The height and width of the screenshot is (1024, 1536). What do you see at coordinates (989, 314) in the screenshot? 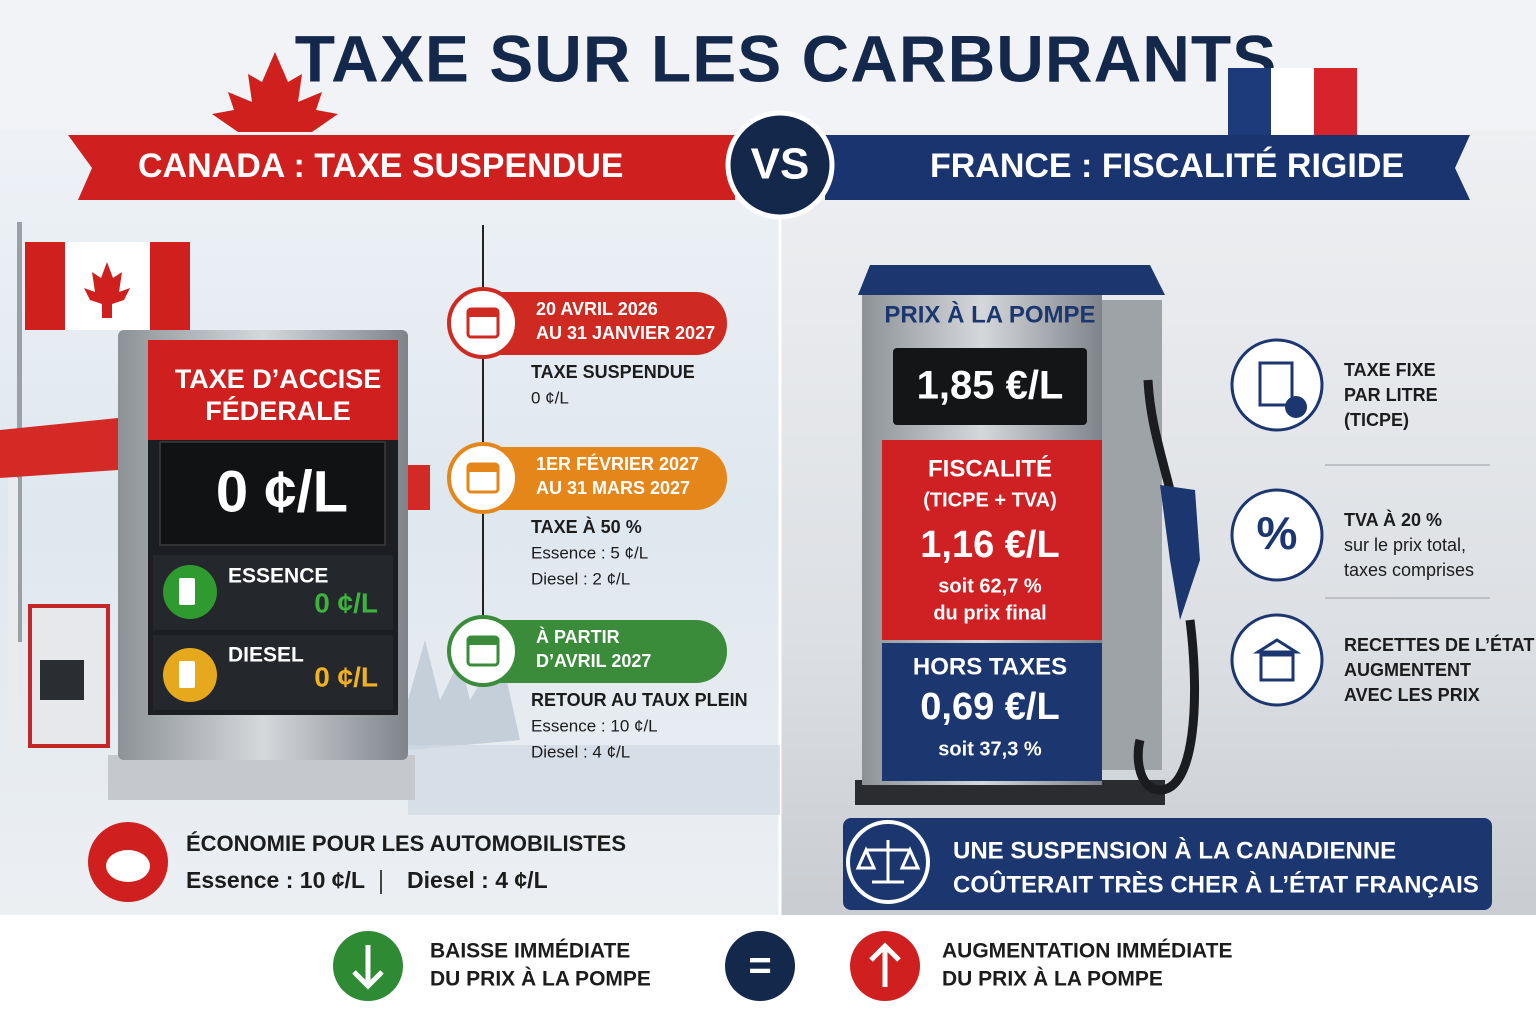
I see `pump-header: PRIX À LA POMPE` at bounding box center [989, 314].